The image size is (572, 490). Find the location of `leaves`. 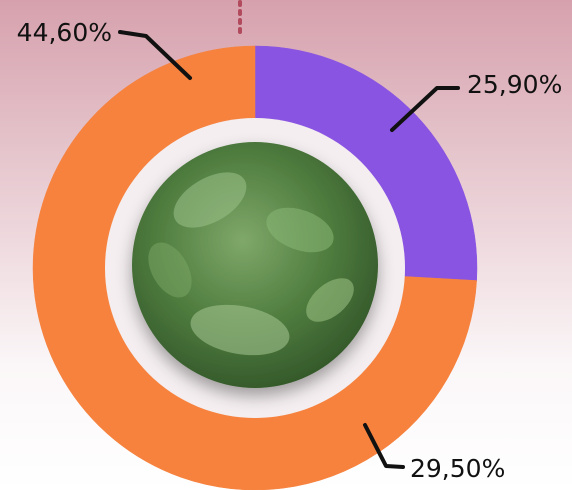

leaves is located at coordinates (251, 264).